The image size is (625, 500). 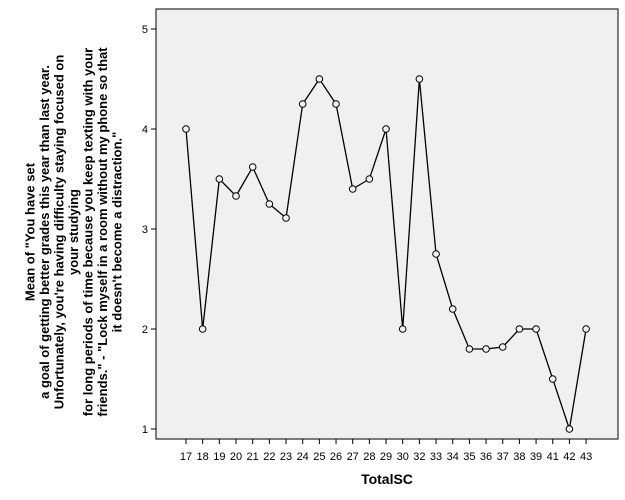 I want to click on x-tick-label: 32, so click(x=419, y=457).